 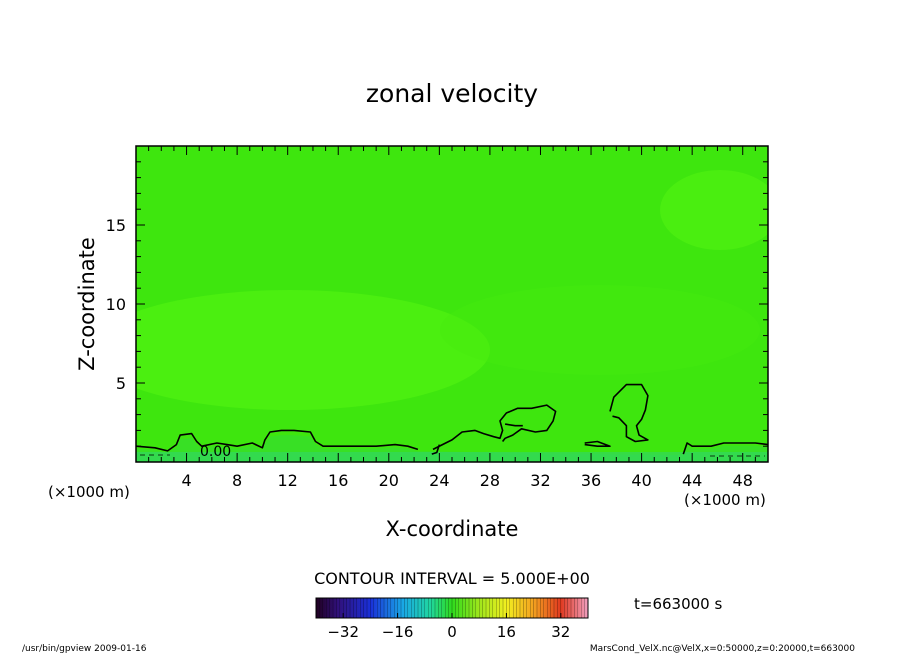 I want to click on x-tick-label: 20, so click(x=389, y=480).